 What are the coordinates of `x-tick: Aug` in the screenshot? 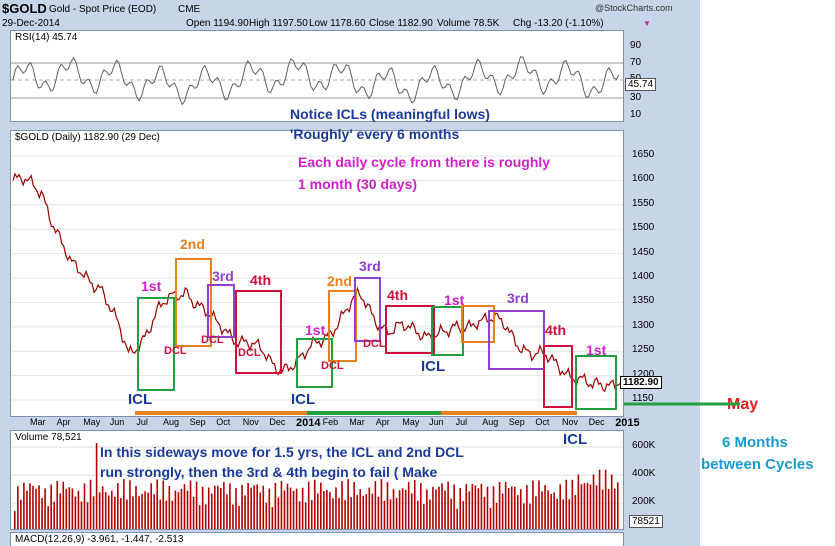 It's located at (490, 422).